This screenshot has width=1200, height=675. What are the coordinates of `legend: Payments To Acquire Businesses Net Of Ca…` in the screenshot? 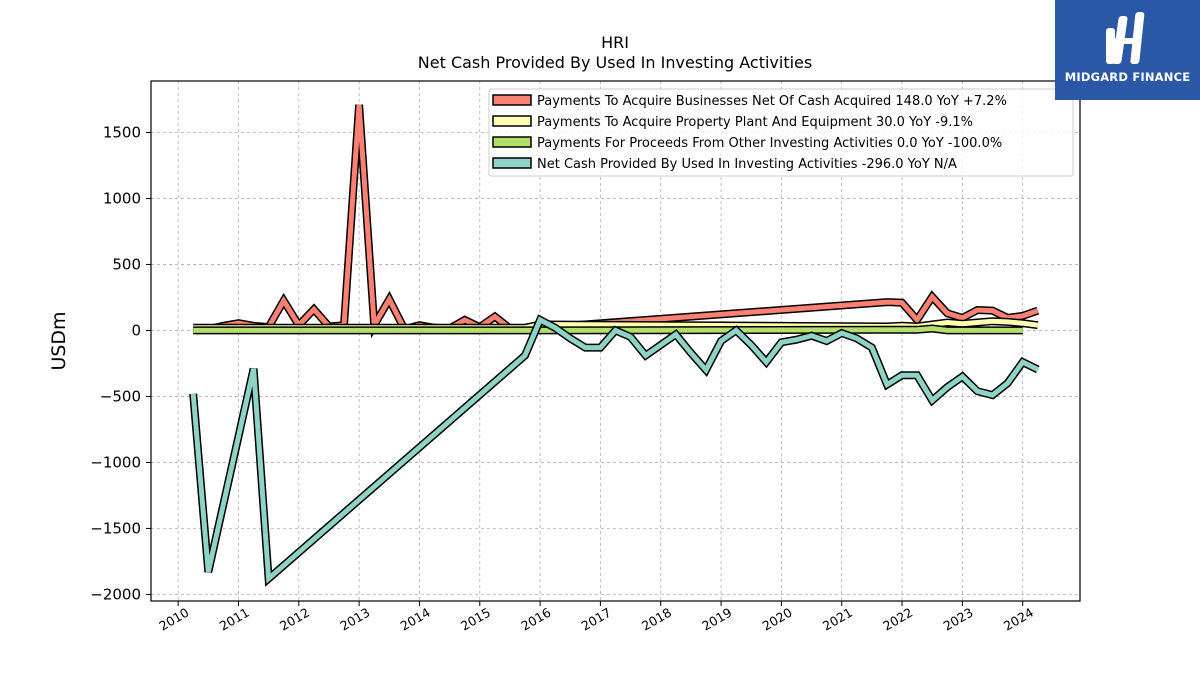 It's located at (781, 132).